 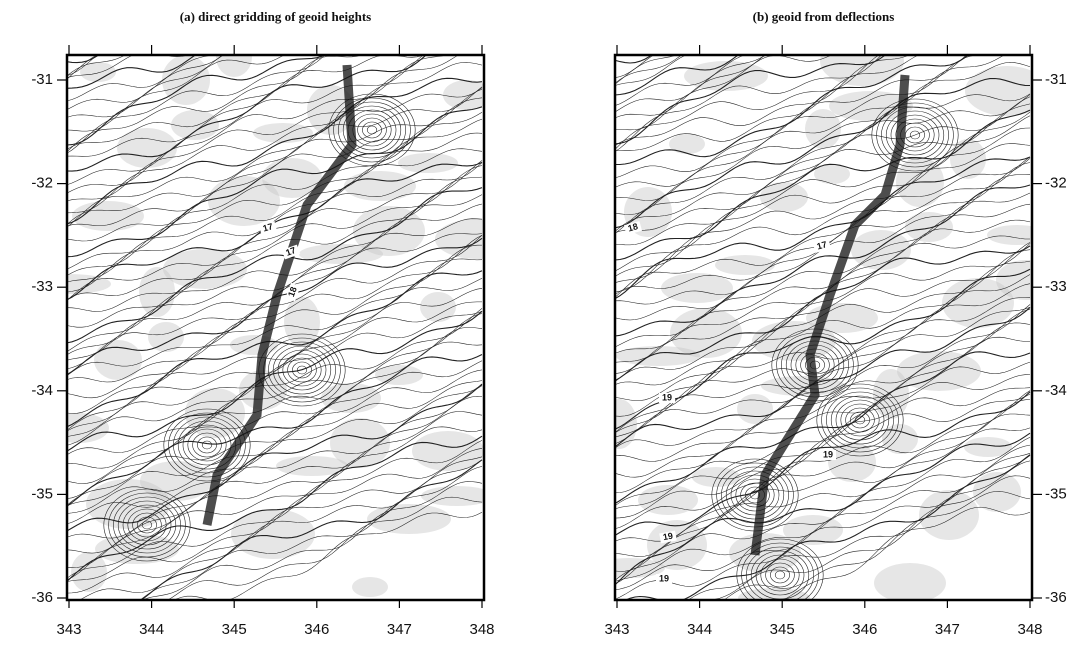 I want to click on y-tick-label: -33, so click(x=1056, y=286).